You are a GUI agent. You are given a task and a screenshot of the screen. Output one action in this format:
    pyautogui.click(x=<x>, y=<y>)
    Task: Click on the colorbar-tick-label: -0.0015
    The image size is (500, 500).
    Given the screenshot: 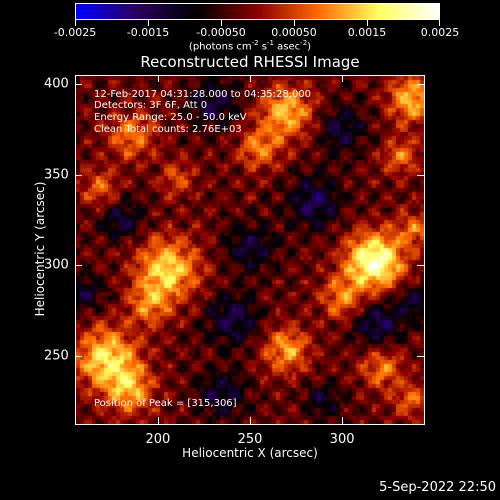 What is the action you would take?
    pyautogui.click(x=148, y=32)
    